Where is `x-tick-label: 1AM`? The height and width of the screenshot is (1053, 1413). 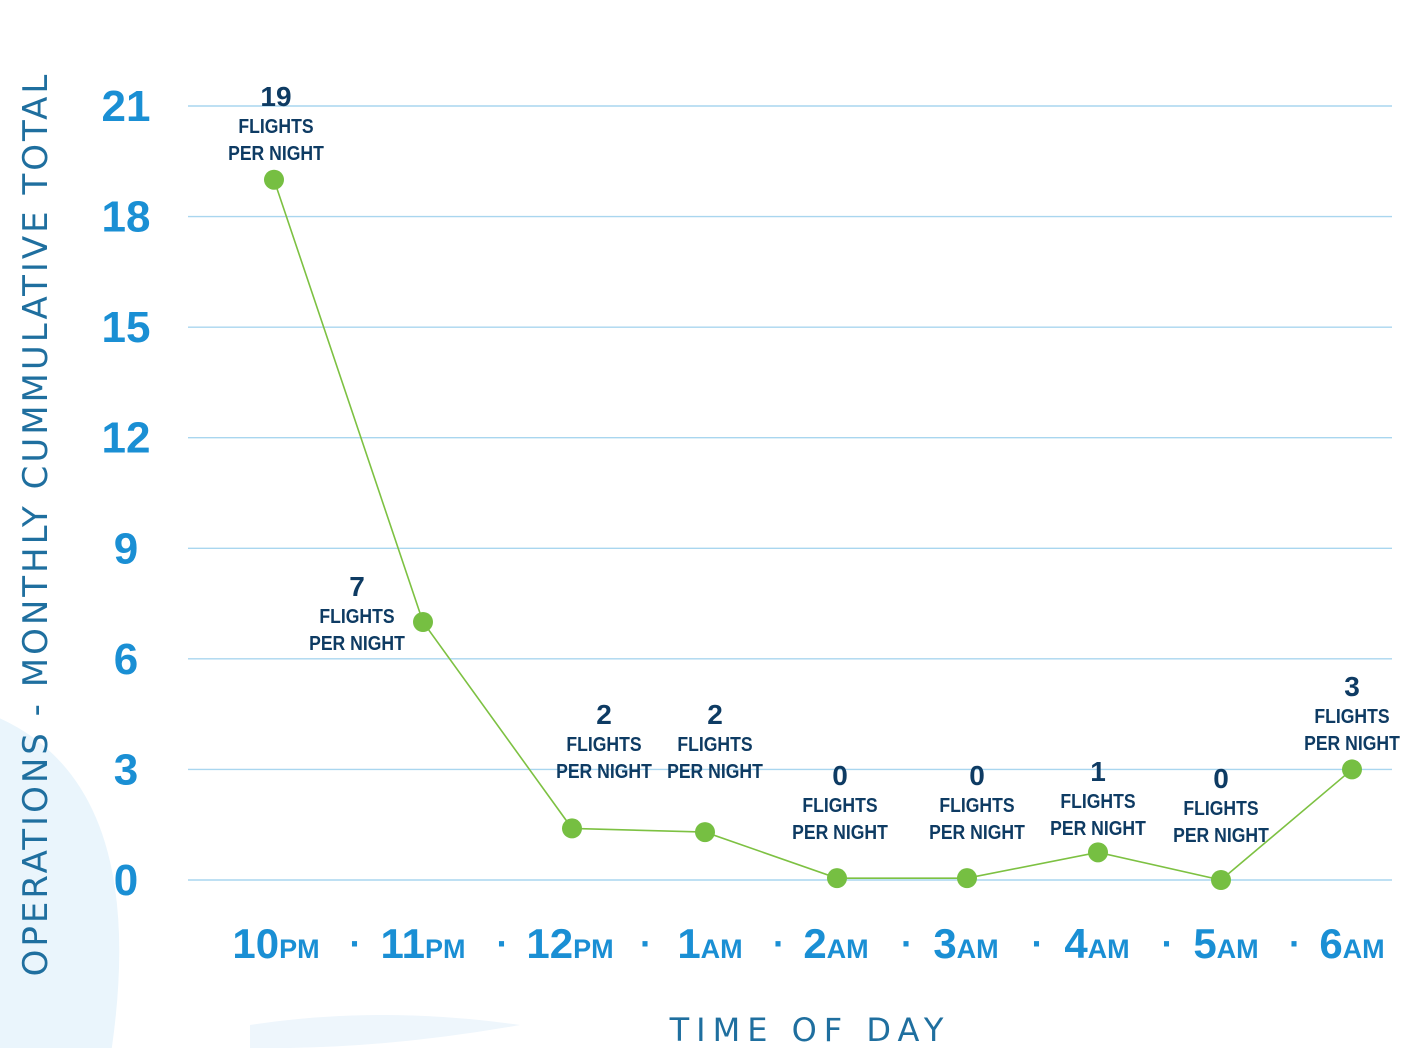 x-tick-label: 1AM is located at coordinates (709, 943).